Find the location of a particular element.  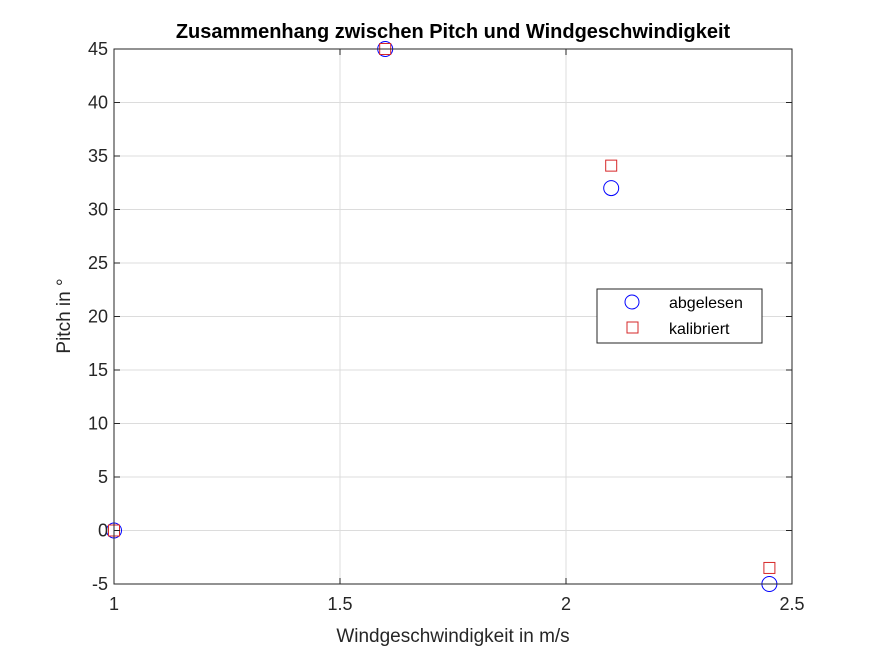

y-tick-label: 20 is located at coordinates (98, 317).